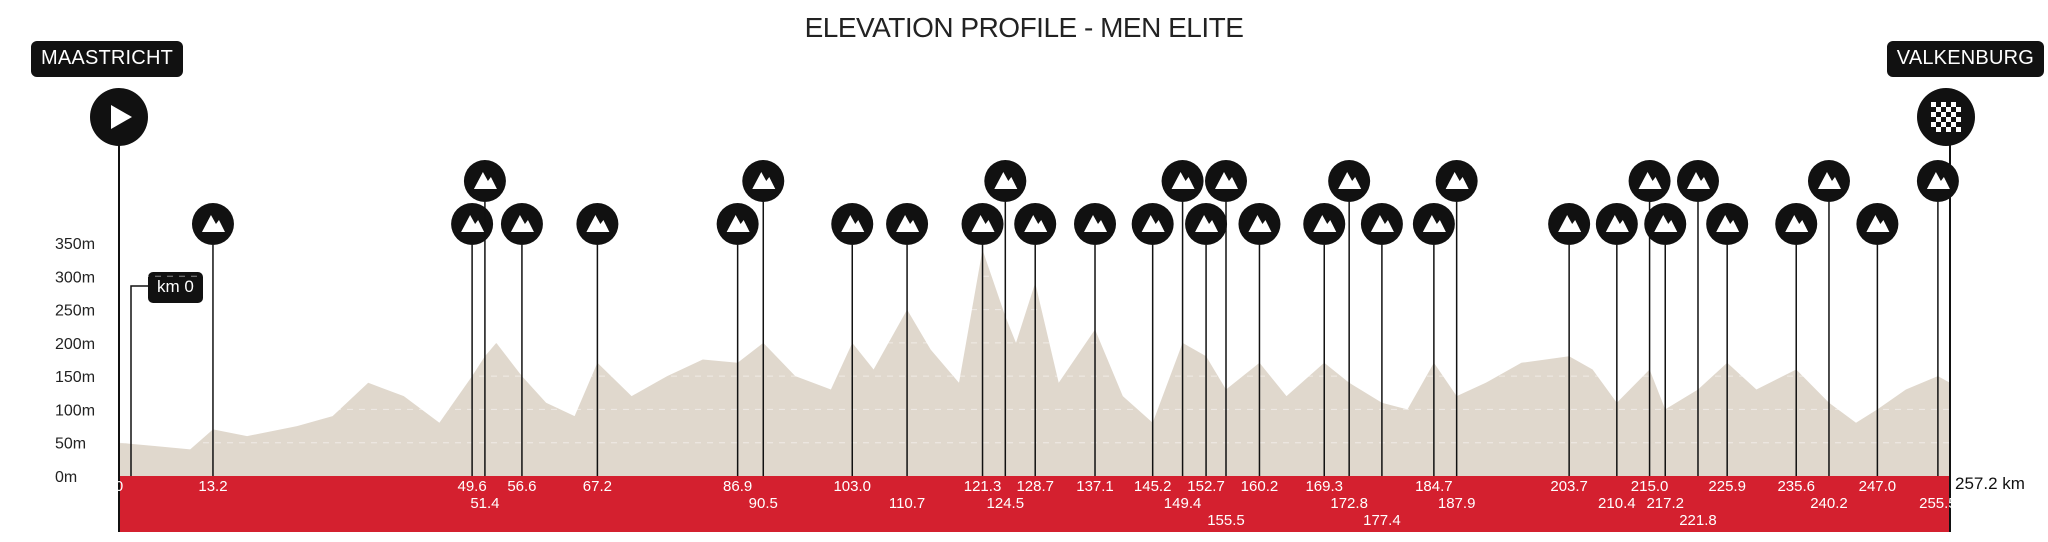  I want to click on km-label: 149.4, so click(1183, 503).